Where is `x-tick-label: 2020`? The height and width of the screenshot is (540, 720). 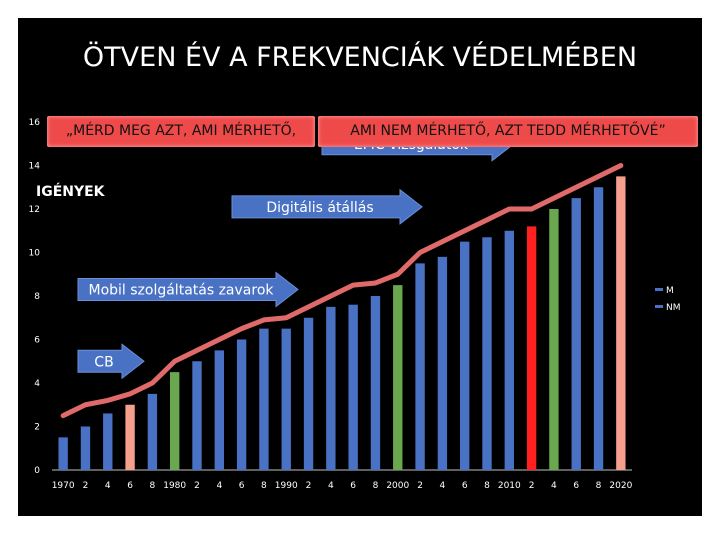
x-tick-label: 2020 is located at coordinates (620, 486).